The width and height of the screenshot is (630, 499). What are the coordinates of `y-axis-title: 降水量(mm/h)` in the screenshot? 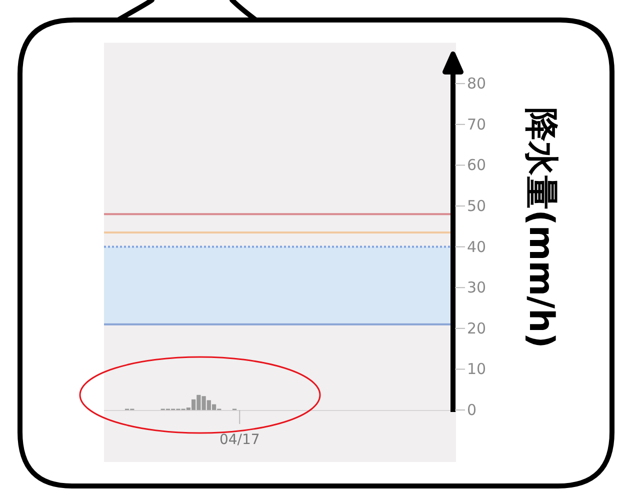 It's located at (541, 228).